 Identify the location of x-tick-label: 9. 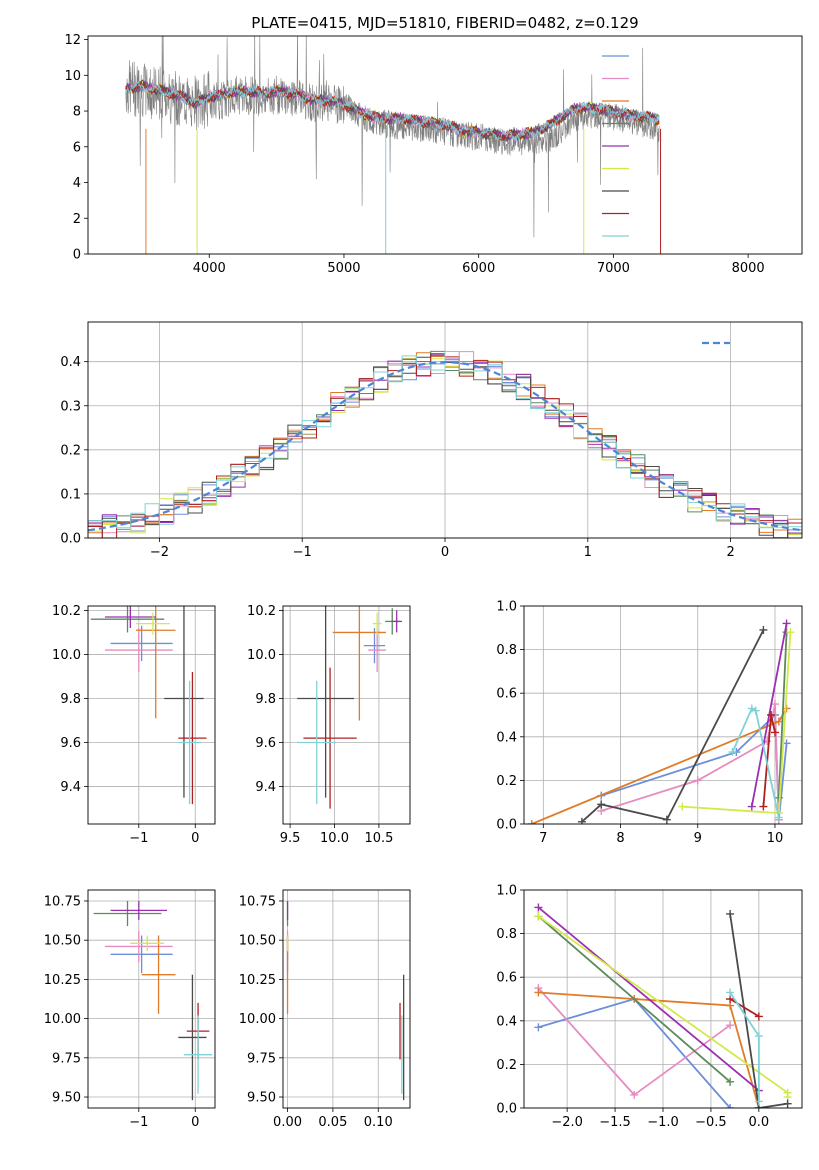
(698, 838).